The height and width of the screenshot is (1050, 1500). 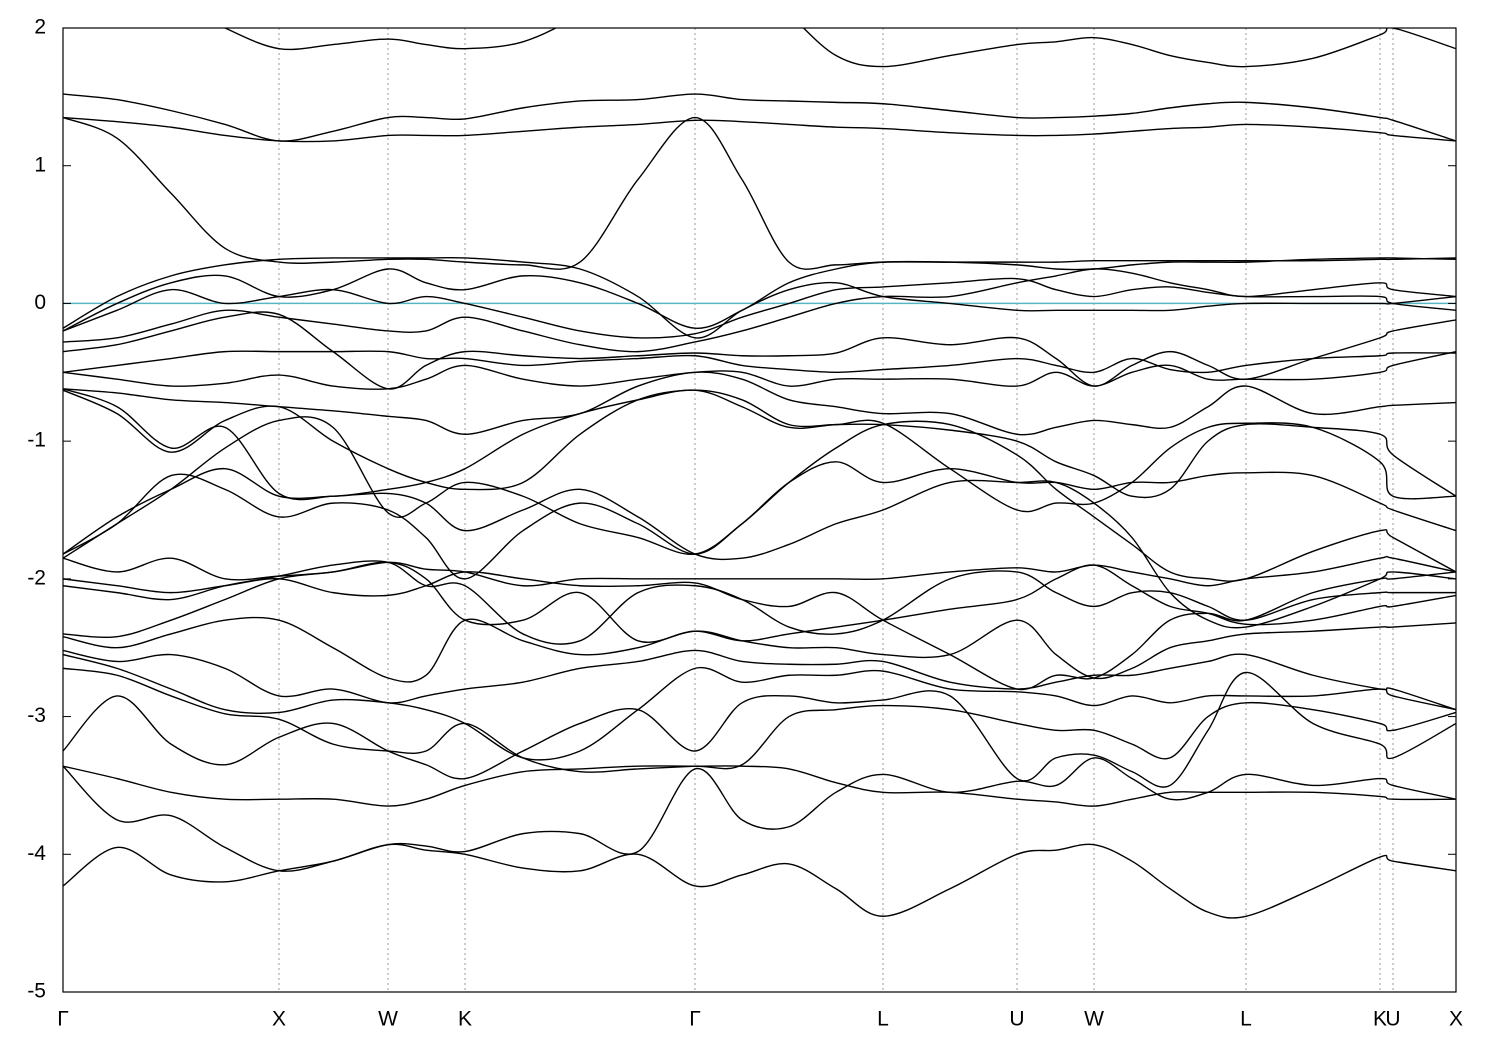 What do you see at coordinates (40, 164) in the screenshot?
I see `y-tick-label: 1` at bounding box center [40, 164].